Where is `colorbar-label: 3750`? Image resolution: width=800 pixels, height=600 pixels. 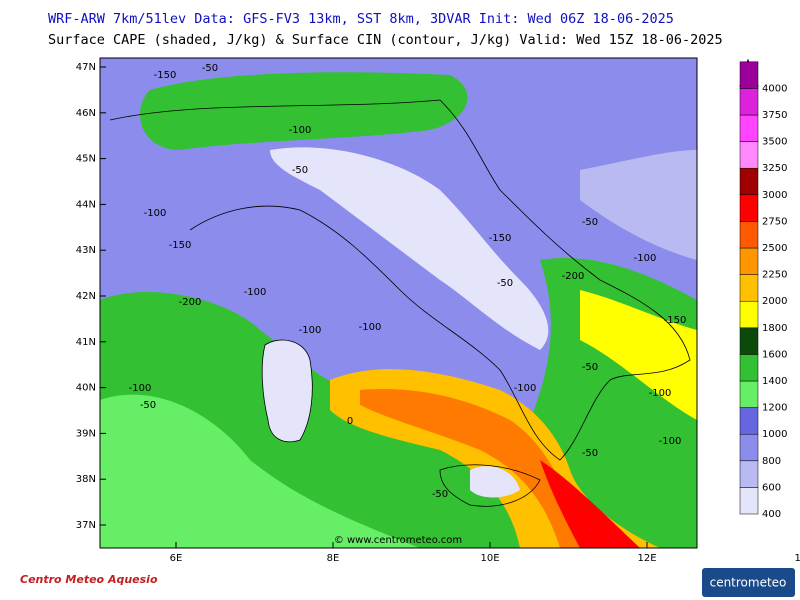 colorbar-label: 3750 is located at coordinates (774, 115).